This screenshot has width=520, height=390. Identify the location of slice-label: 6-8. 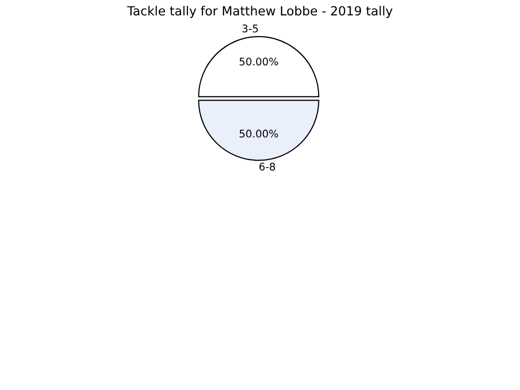
(267, 166).